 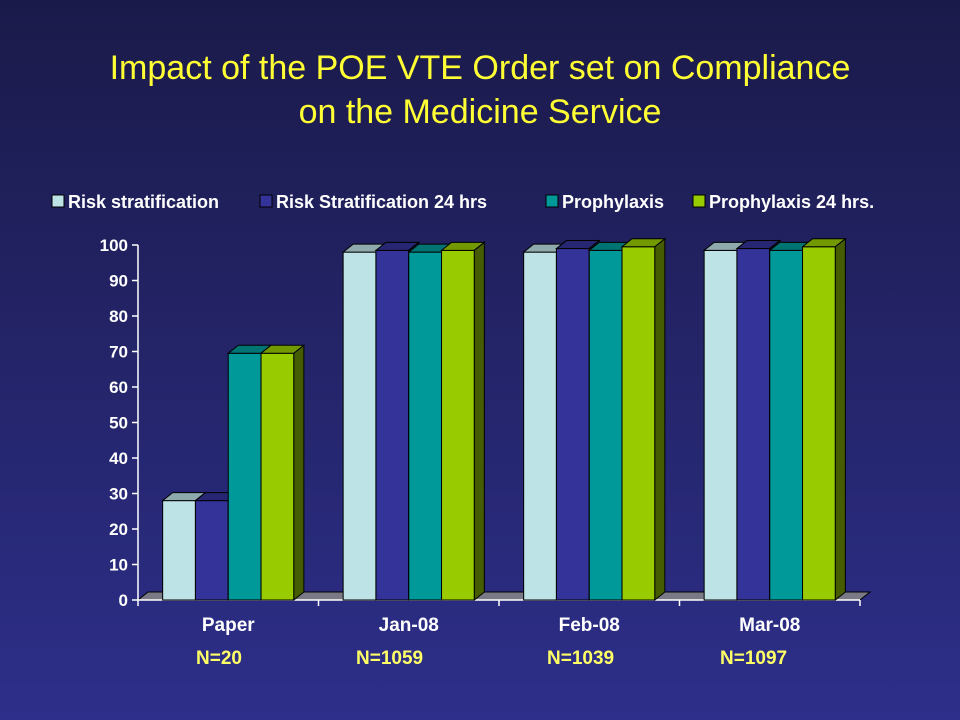 I want to click on legend-label: Prophylaxis 24 hrs., so click(x=791, y=202).